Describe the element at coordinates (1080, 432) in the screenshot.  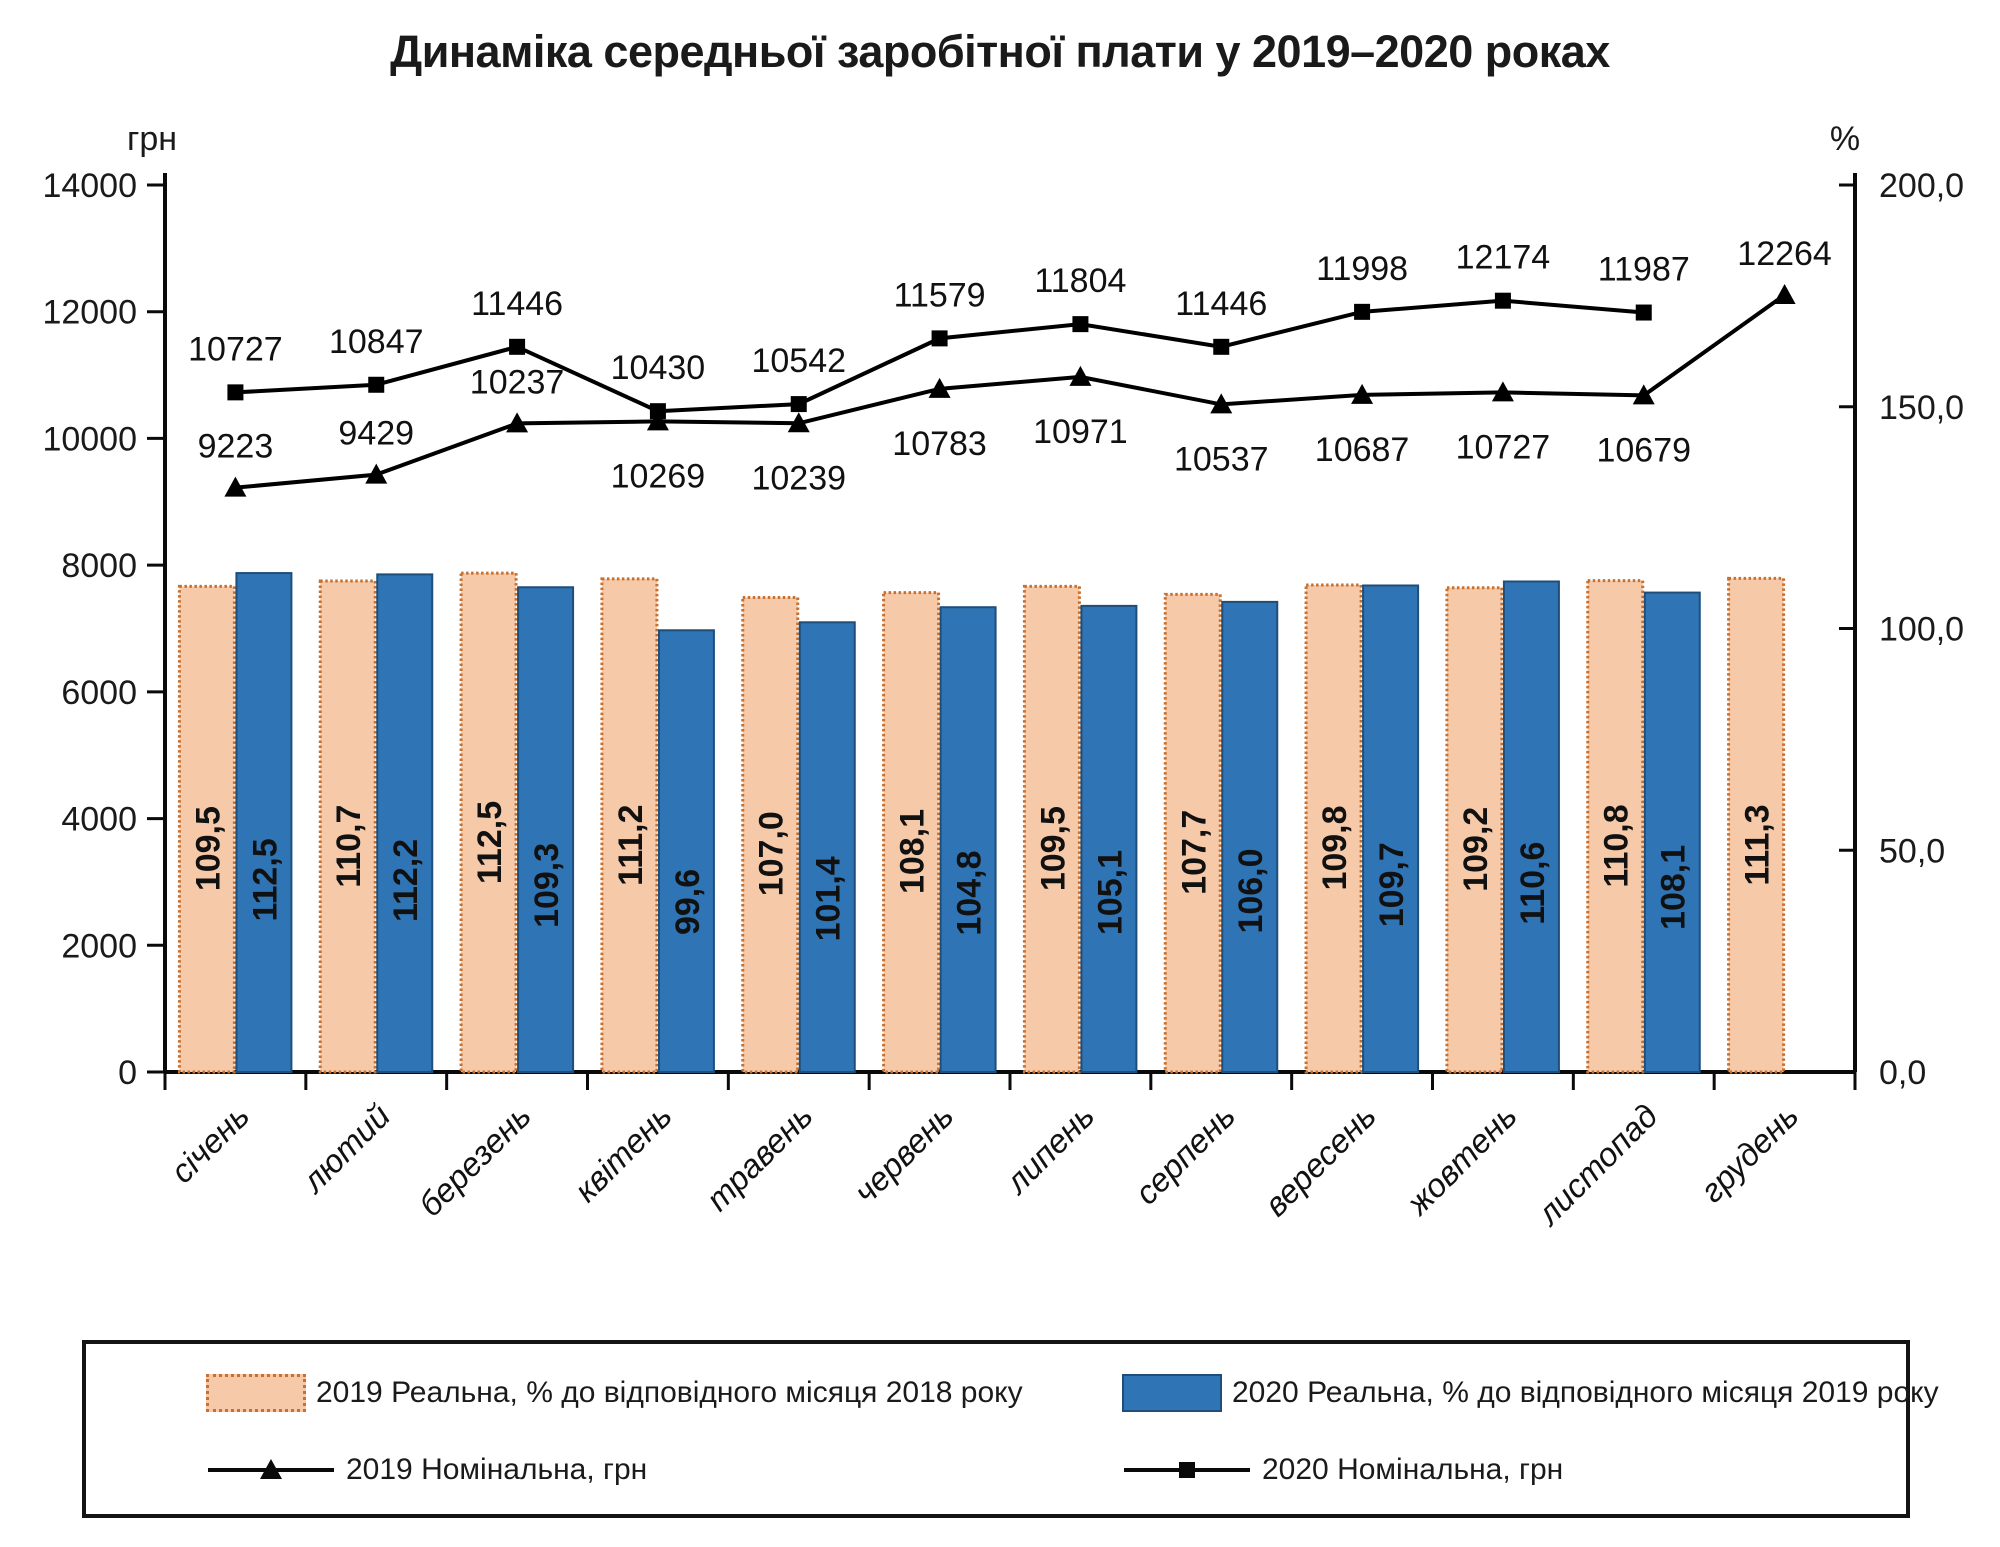
I see `point-value-label: 10971` at that location.